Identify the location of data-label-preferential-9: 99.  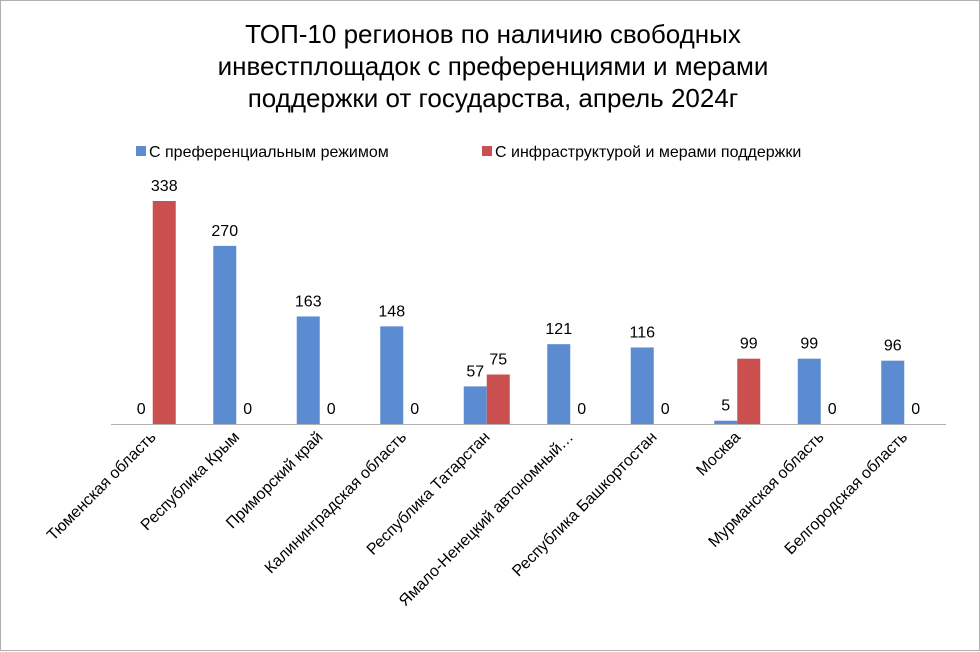
(809, 344).